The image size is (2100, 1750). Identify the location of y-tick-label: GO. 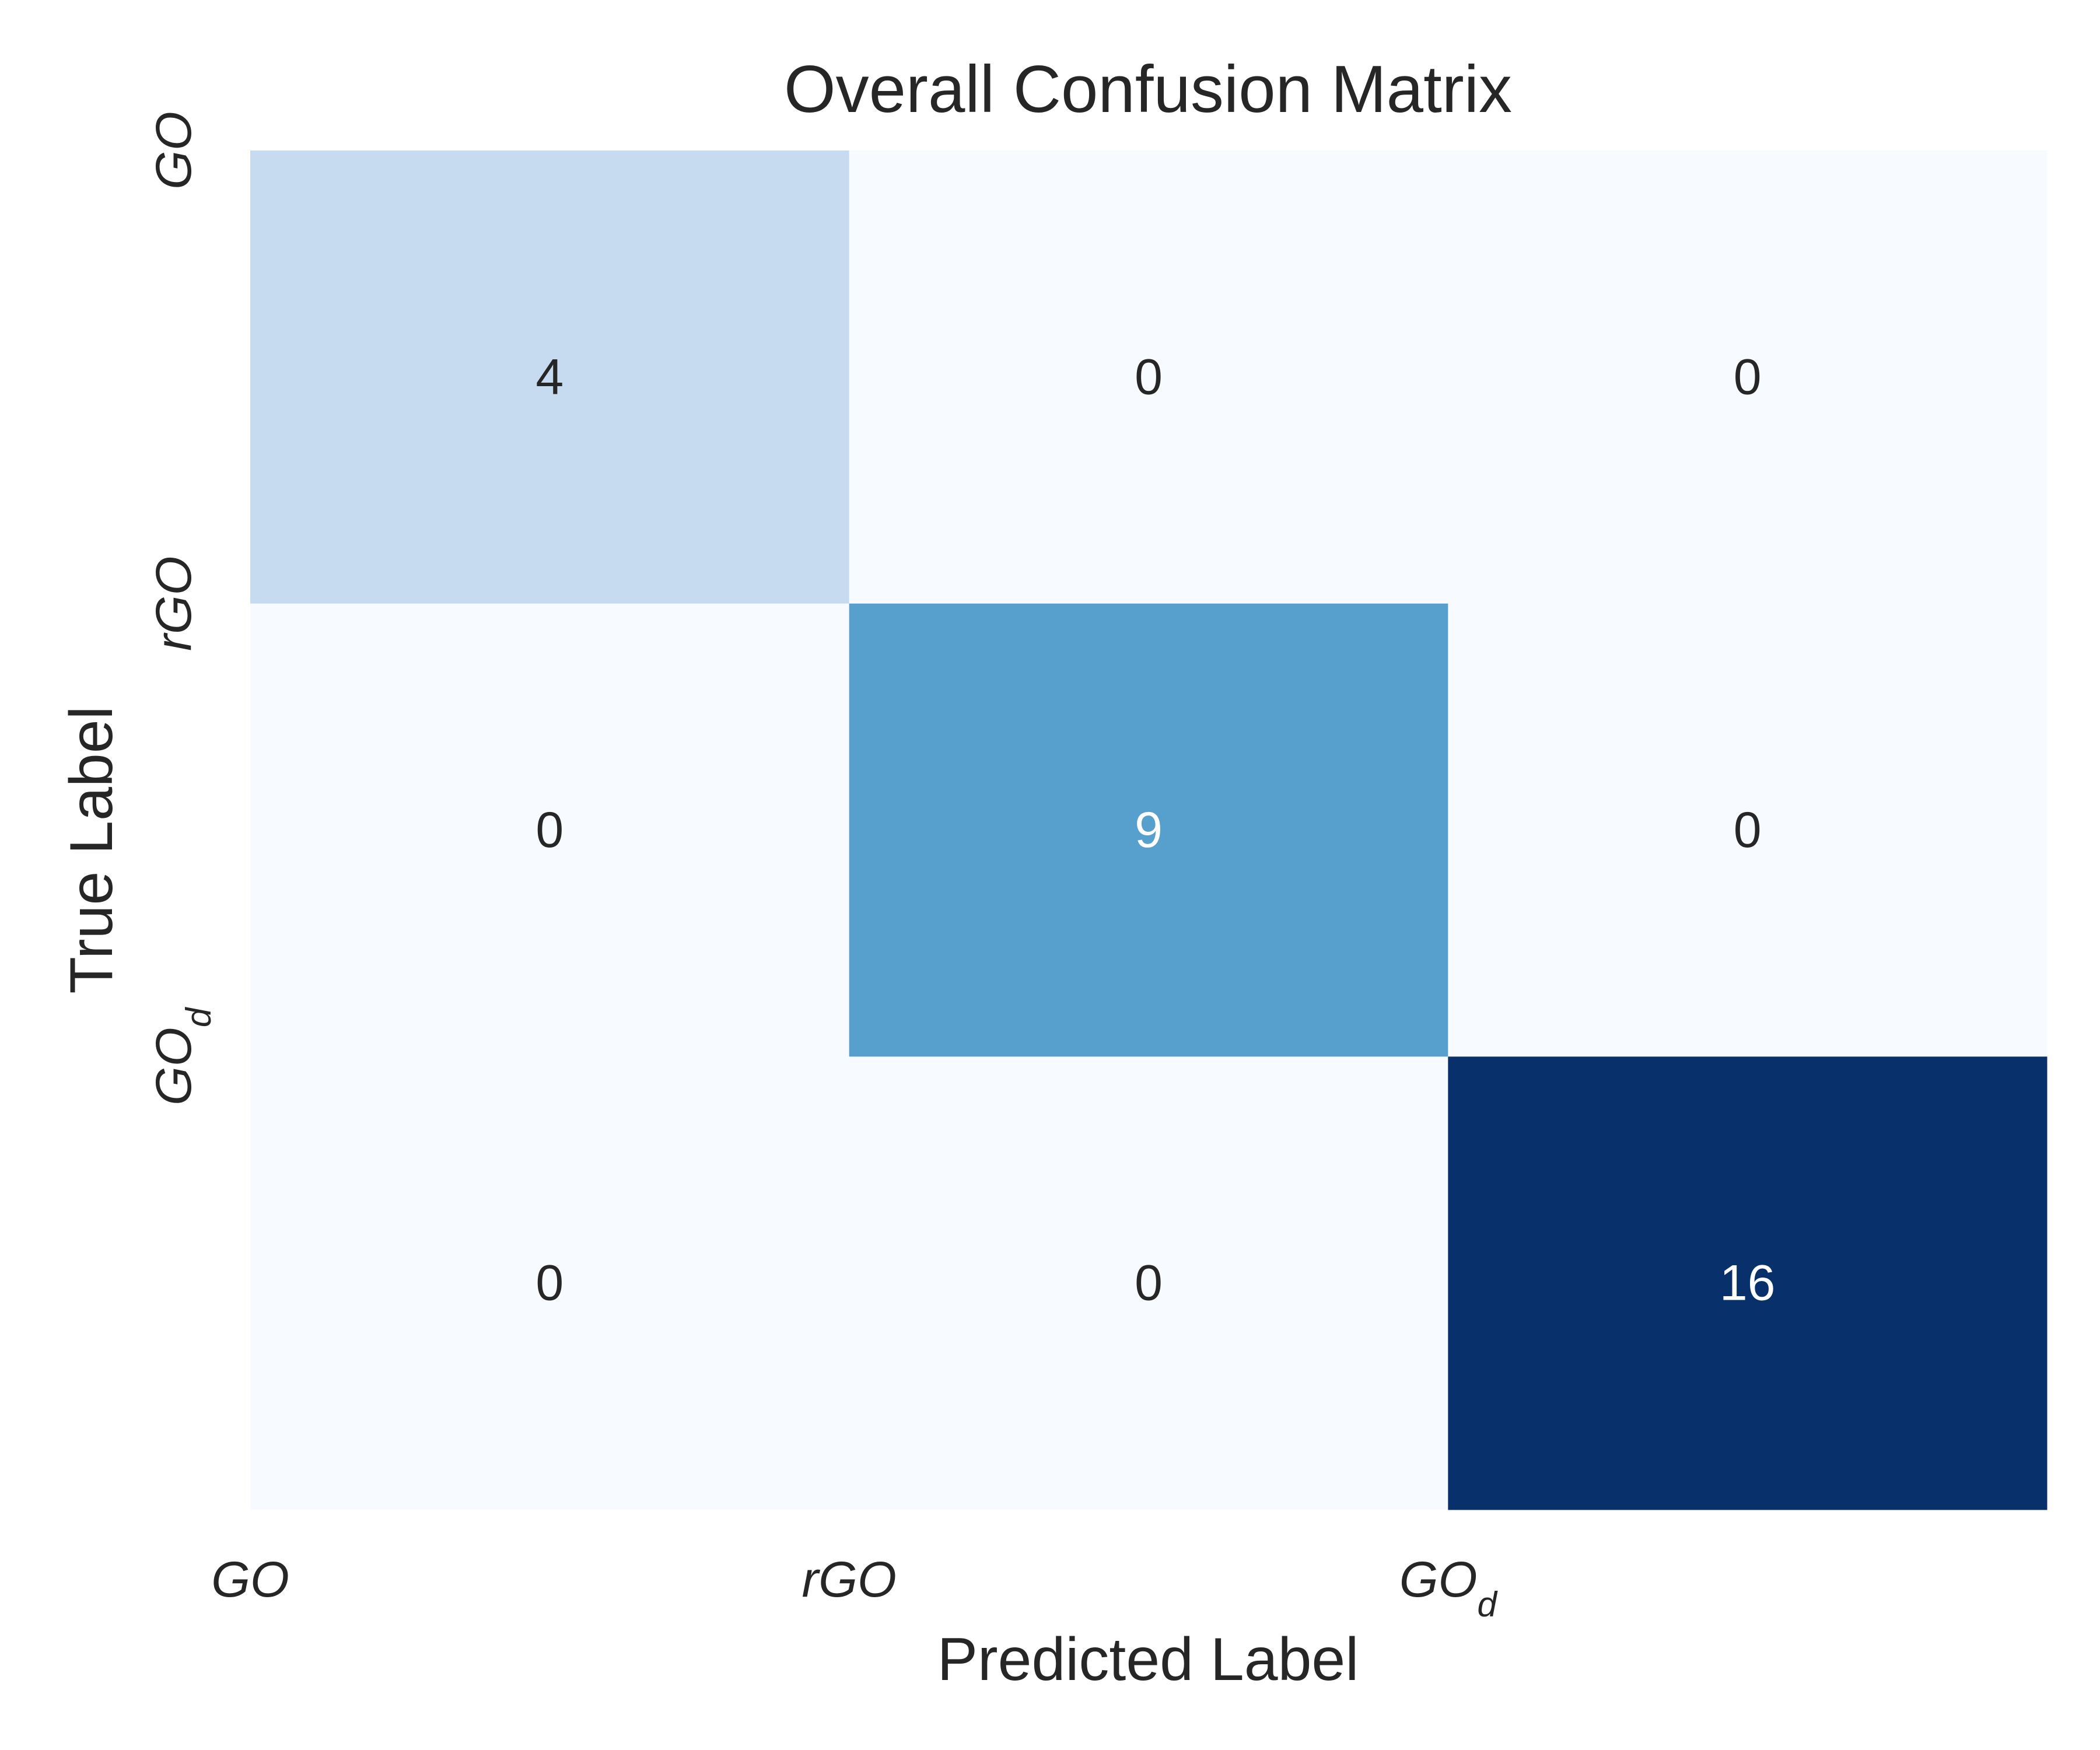
(174, 150).